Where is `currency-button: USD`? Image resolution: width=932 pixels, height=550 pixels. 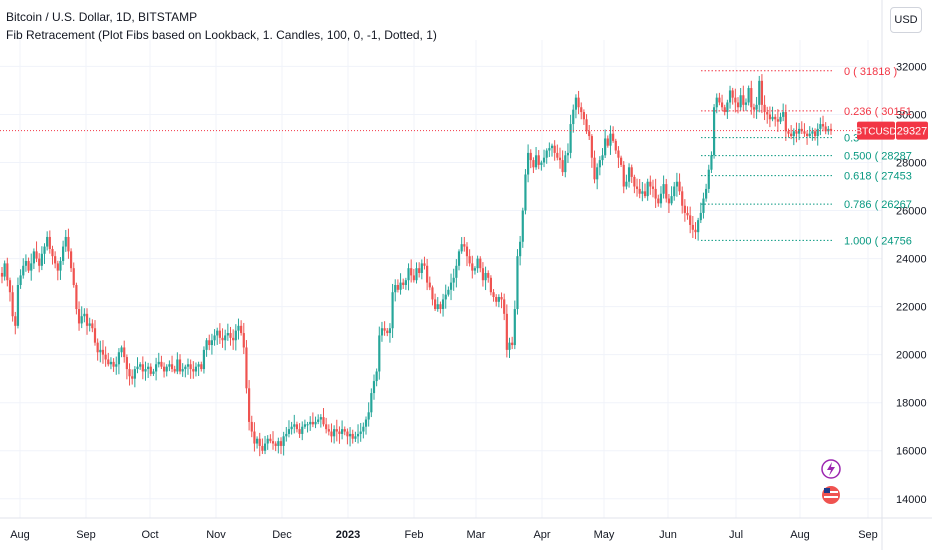 currency-button: USD is located at coordinates (906, 20).